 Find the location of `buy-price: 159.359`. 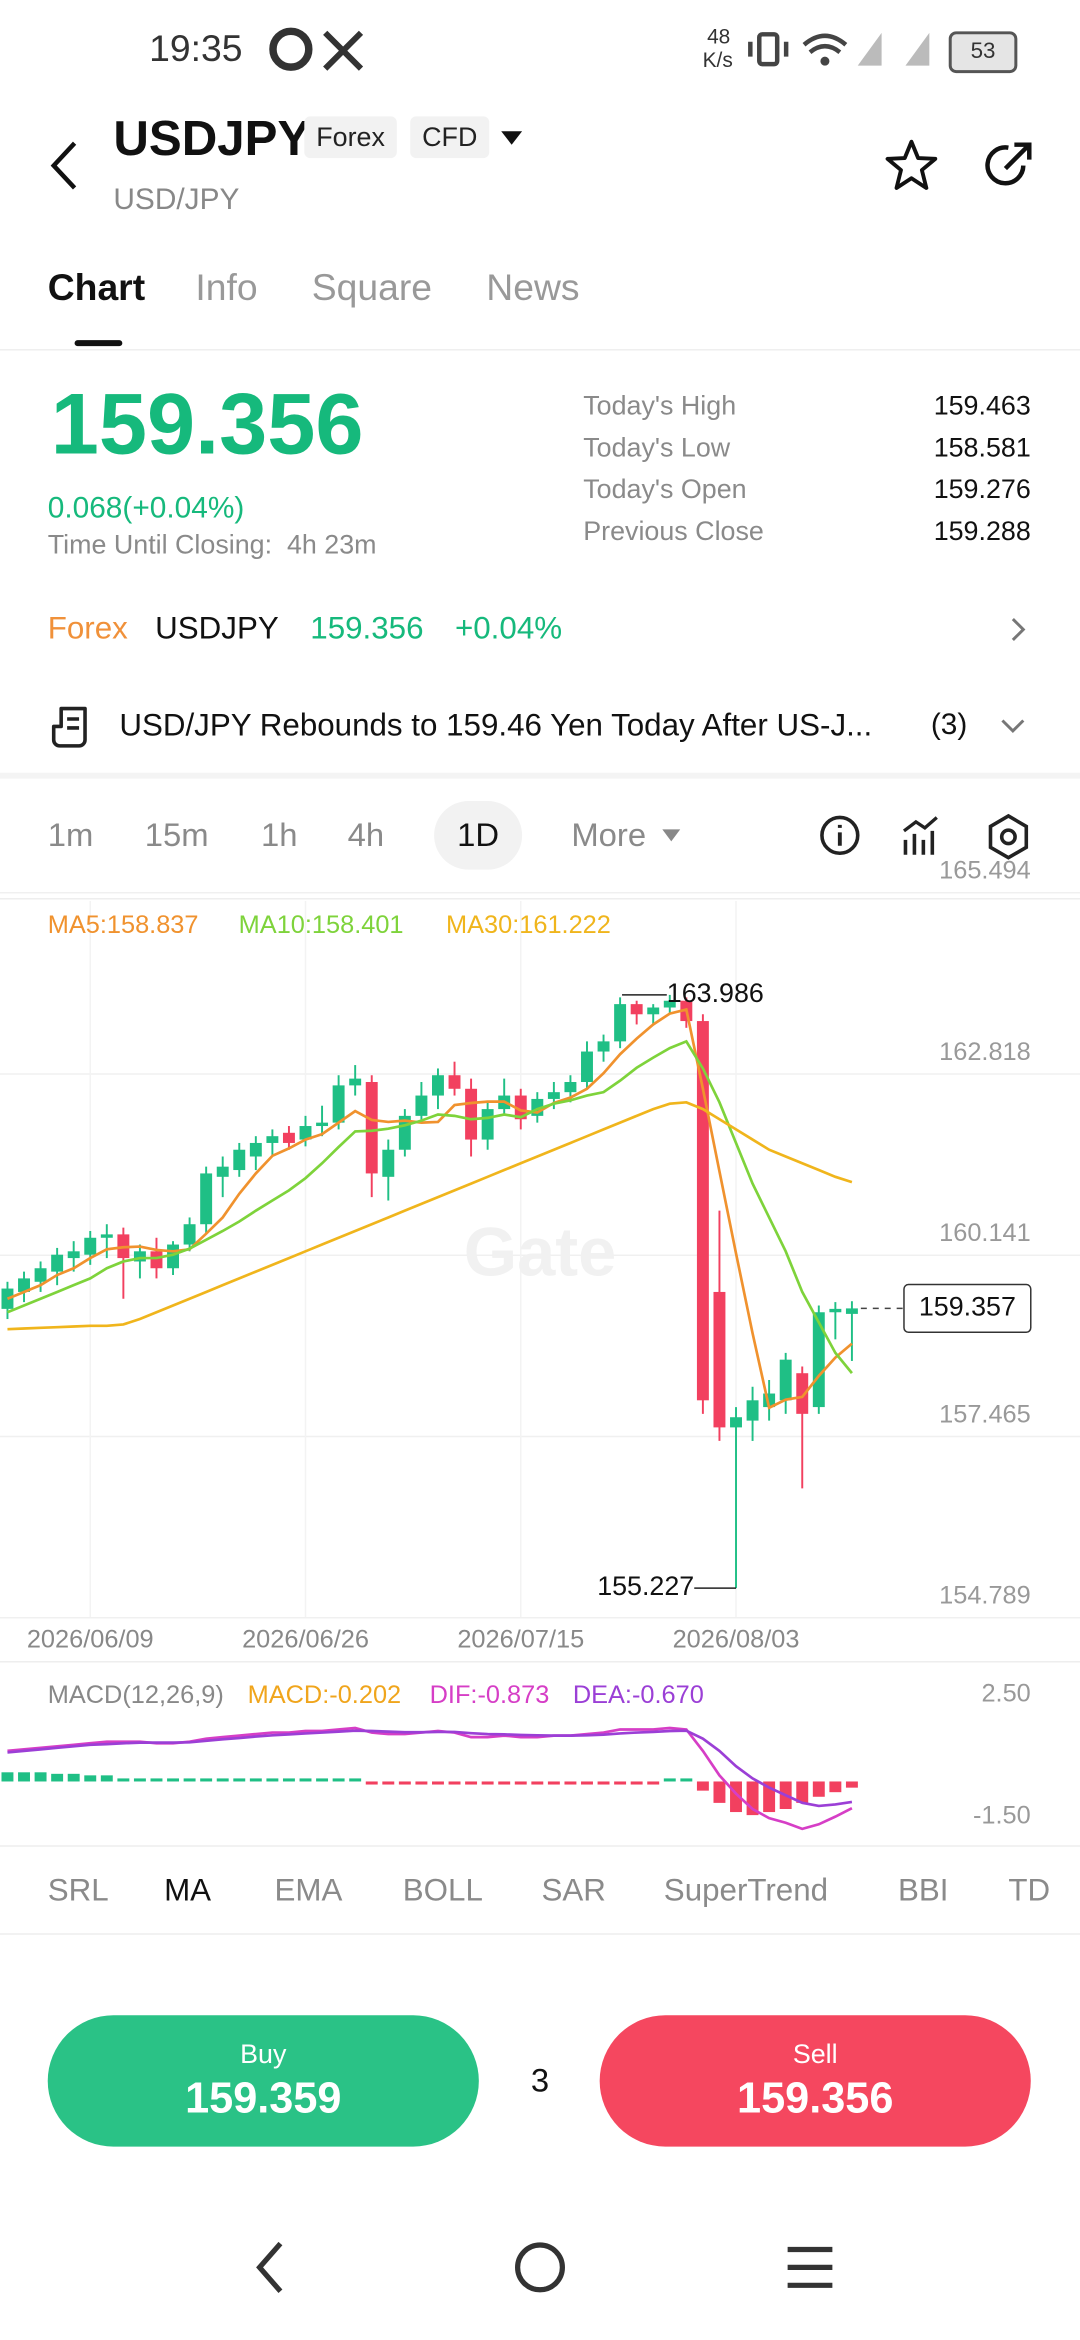

buy-price: 159.359 is located at coordinates (263, 2098).